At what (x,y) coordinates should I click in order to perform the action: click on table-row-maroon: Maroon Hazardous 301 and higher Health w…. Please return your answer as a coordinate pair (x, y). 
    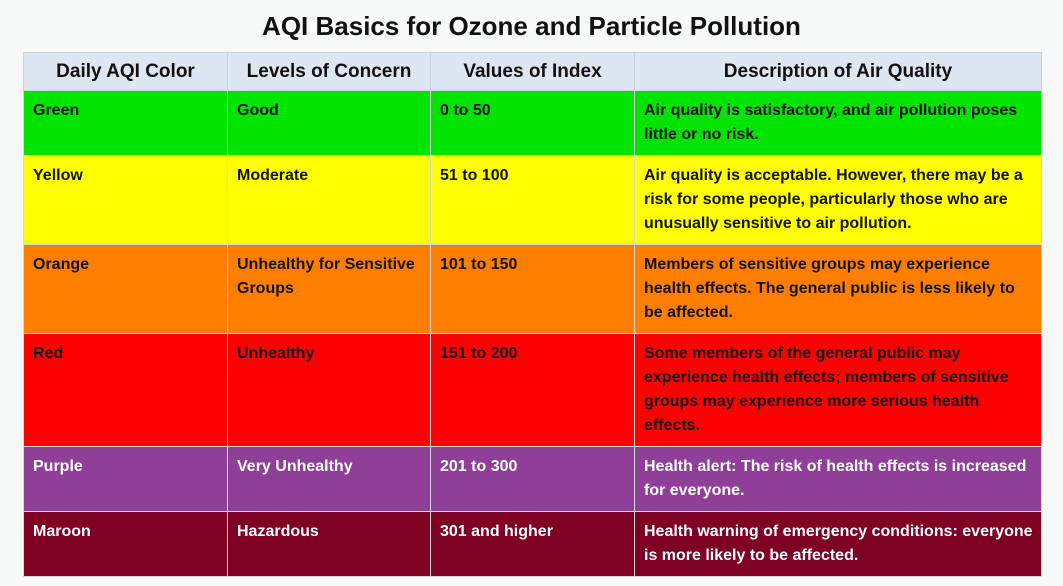
    Looking at the image, I should click on (532, 544).